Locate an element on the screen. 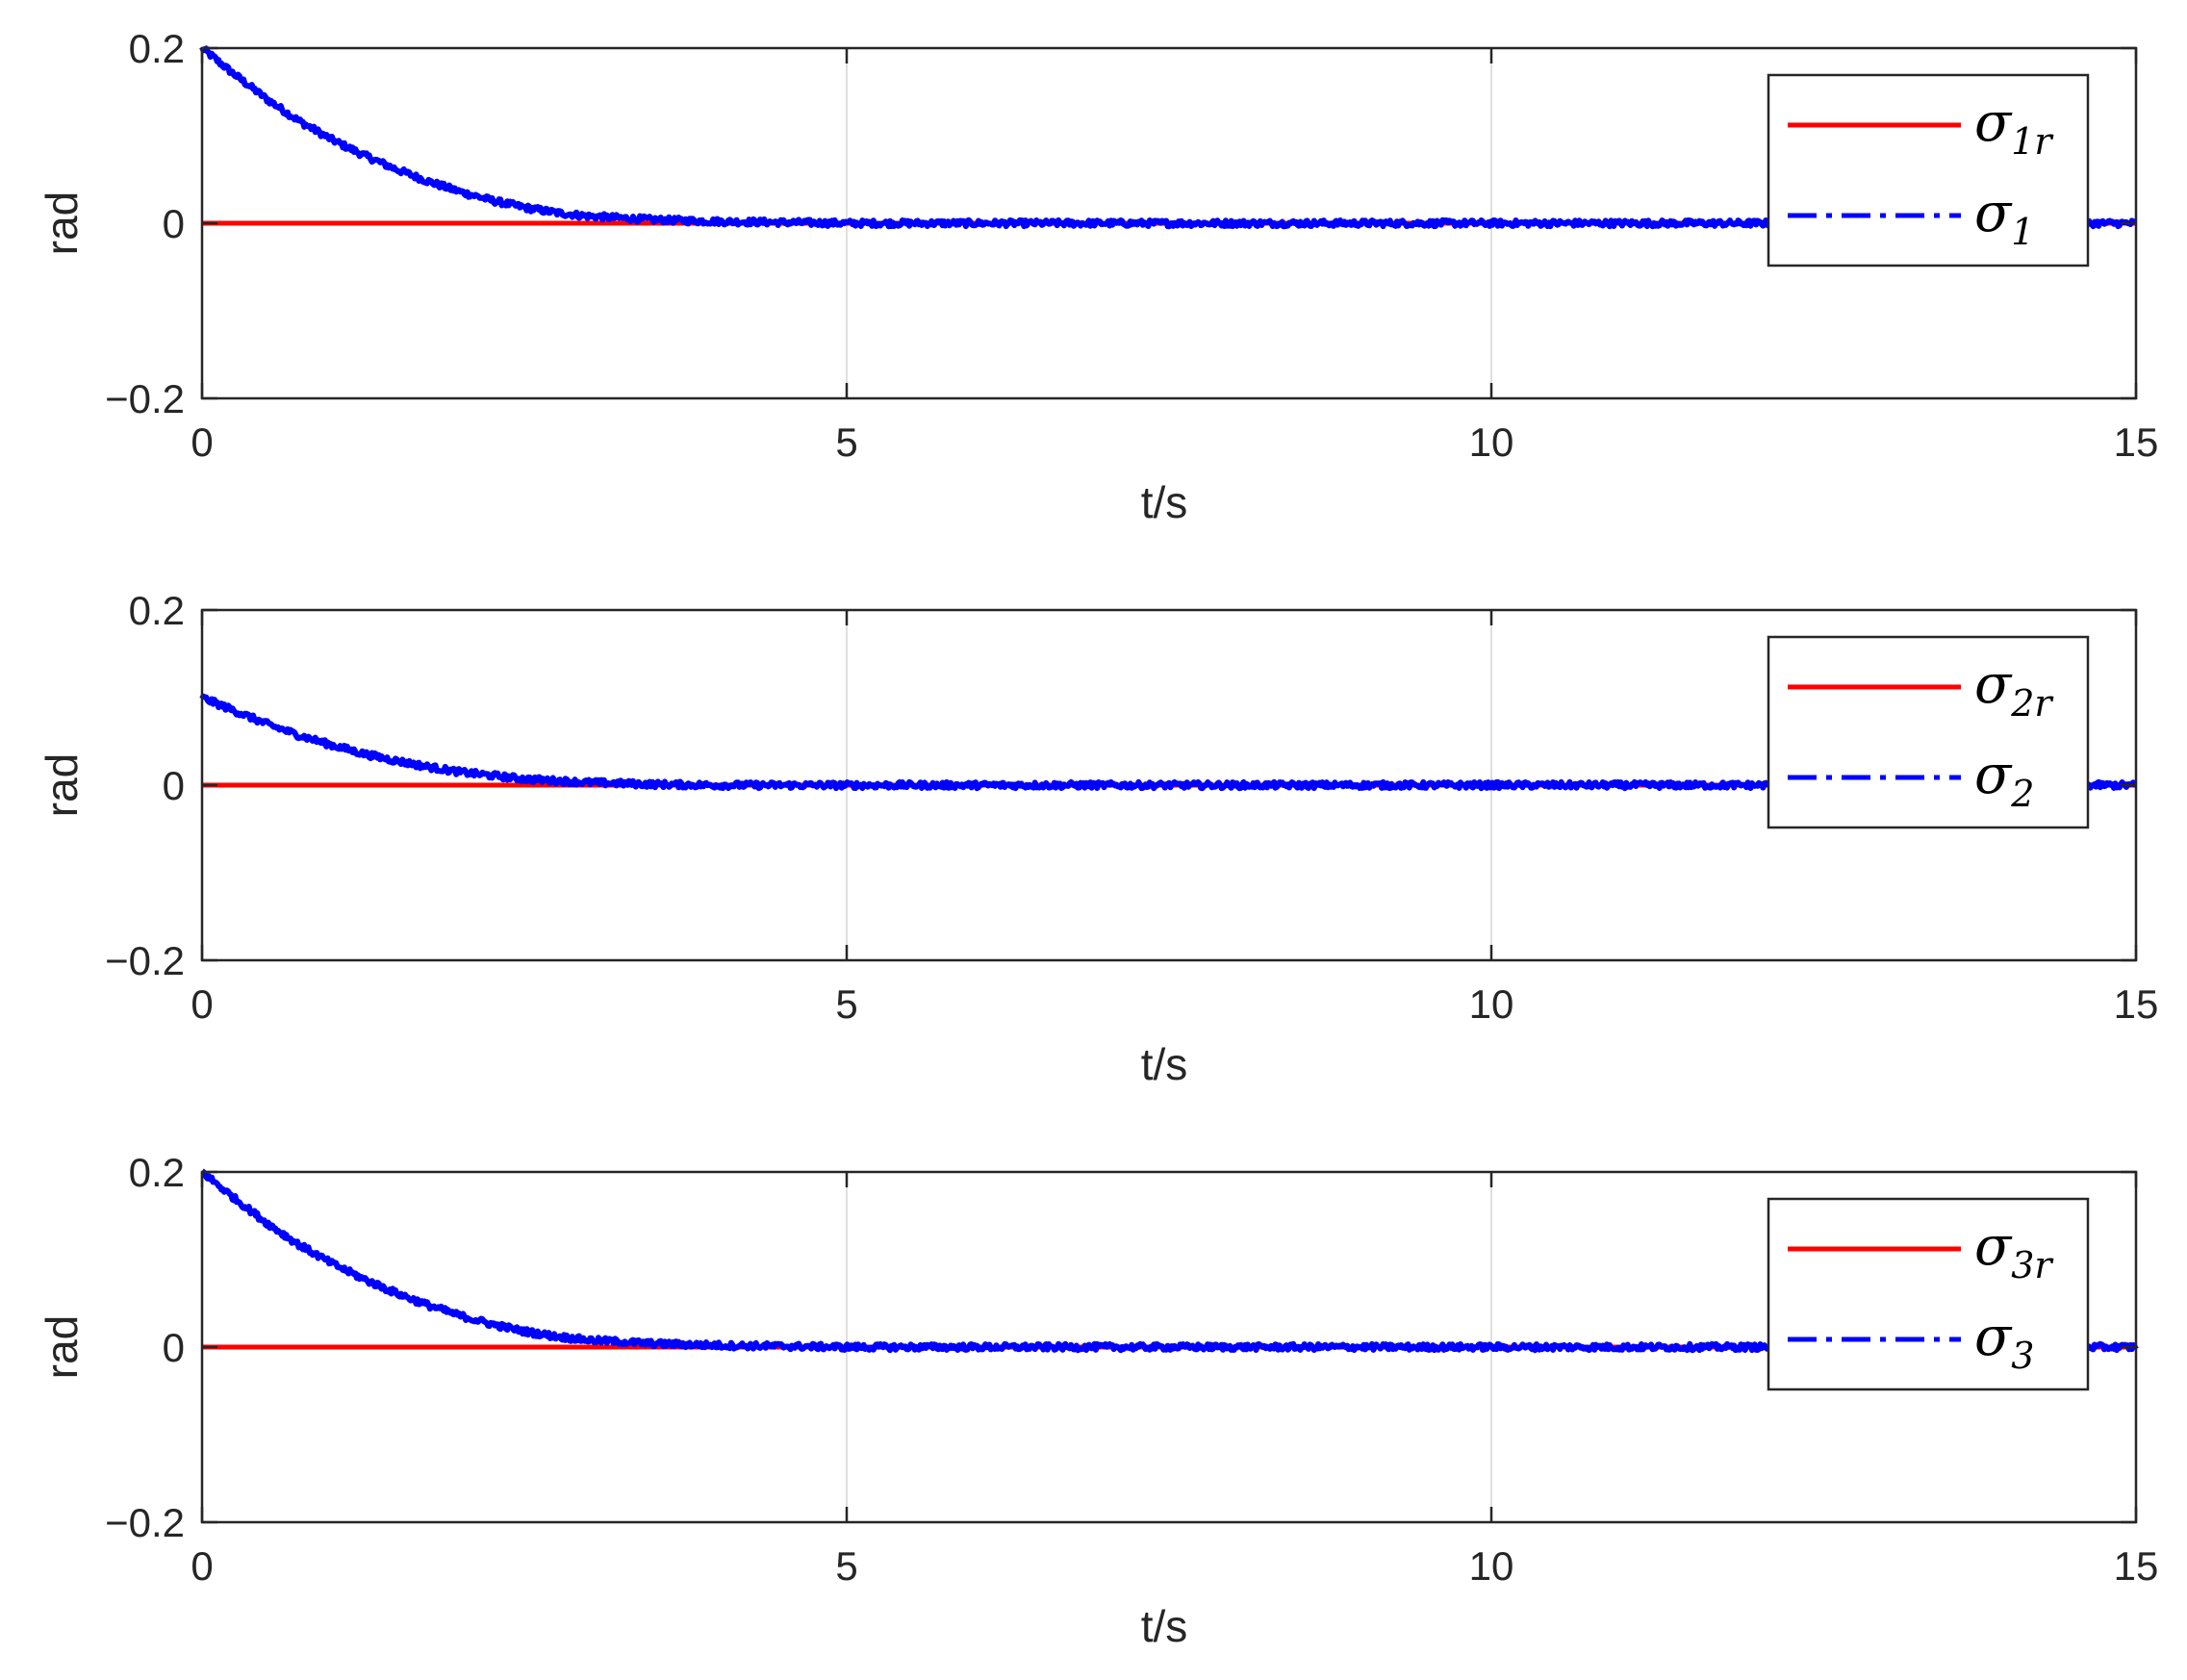  legend-label-σ2: σ2 is located at coordinates (2004, 779).